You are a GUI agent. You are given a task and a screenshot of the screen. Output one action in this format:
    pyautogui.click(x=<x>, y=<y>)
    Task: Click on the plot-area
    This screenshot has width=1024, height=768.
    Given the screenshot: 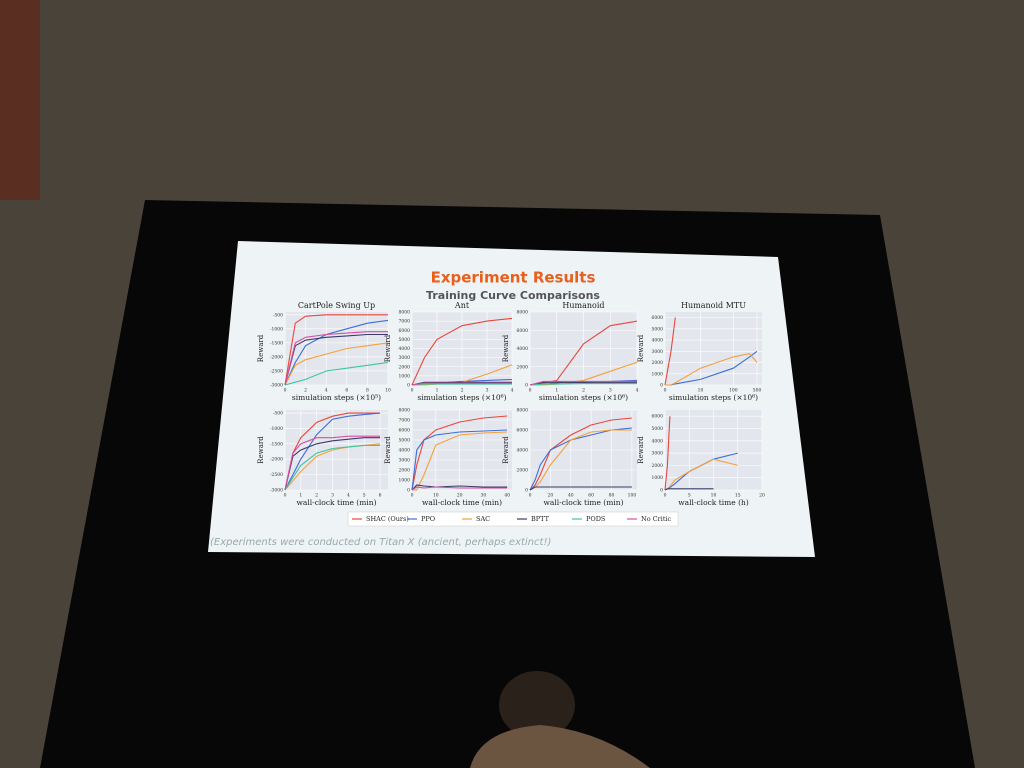 What is the action you would take?
    pyautogui.click(x=336, y=348)
    